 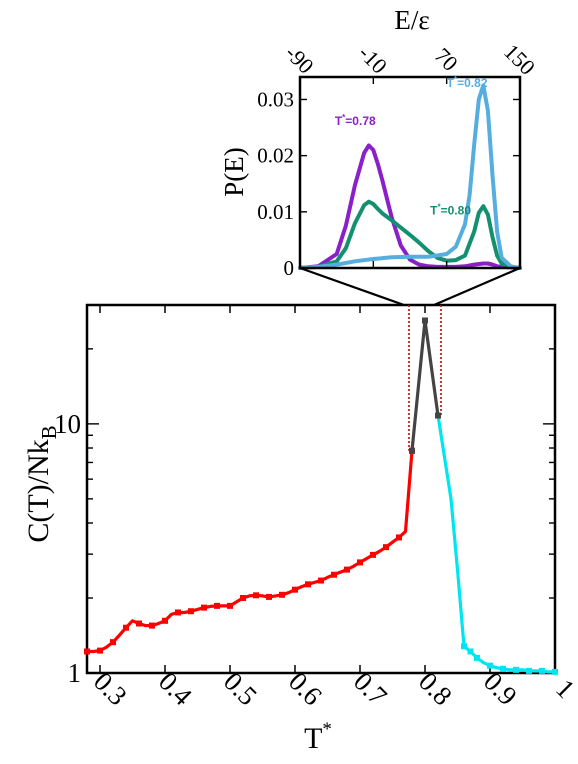 What do you see at coordinates (67, 424) in the screenshot?
I see `main-y-tick-label: 10` at bounding box center [67, 424].